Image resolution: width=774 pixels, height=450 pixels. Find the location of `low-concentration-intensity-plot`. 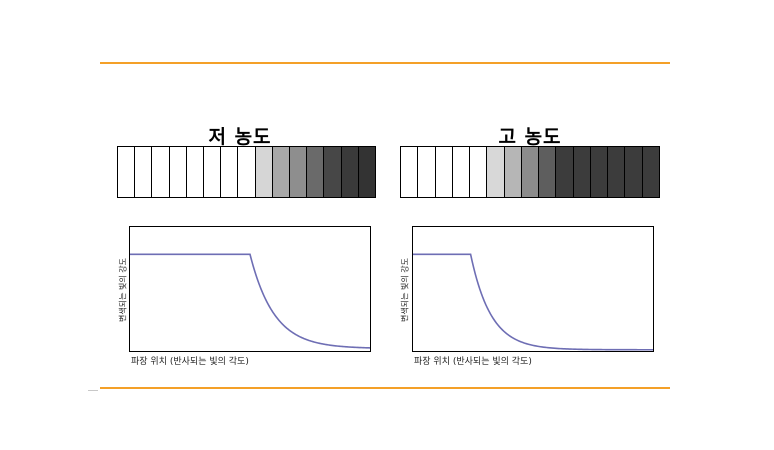

low-concentration-intensity-plot is located at coordinates (250, 289).